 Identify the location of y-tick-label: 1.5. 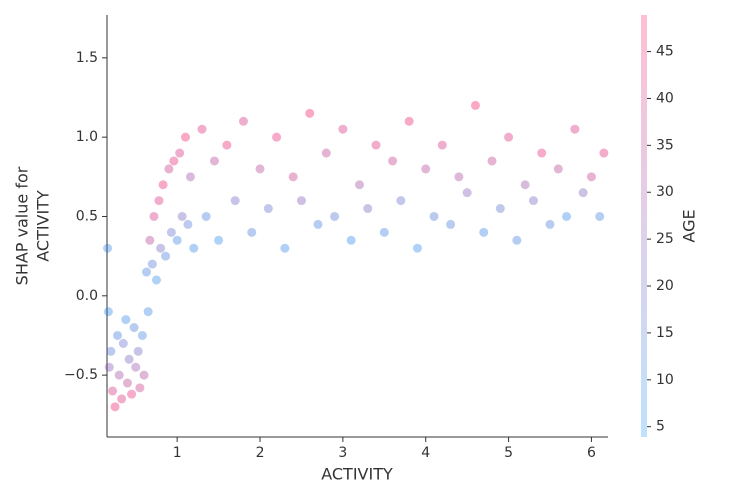
(87, 58).